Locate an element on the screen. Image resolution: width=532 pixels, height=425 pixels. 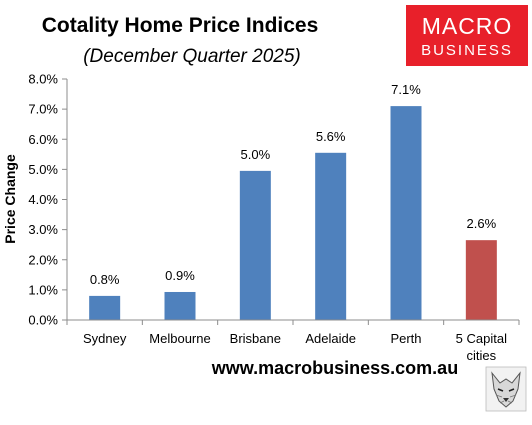
bar-brisbane is located at coordinates (255, 245).